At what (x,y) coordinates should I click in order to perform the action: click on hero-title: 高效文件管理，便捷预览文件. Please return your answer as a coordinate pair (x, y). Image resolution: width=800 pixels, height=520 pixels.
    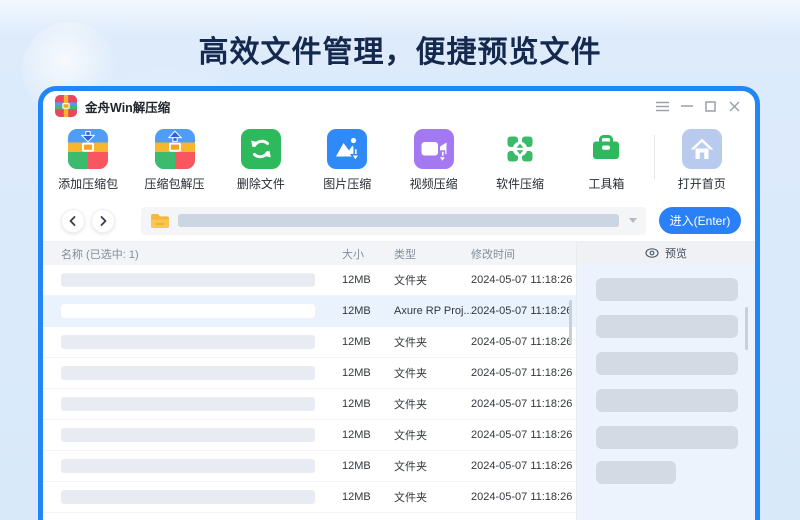
    Looking at the image, I should click on (400, 52).